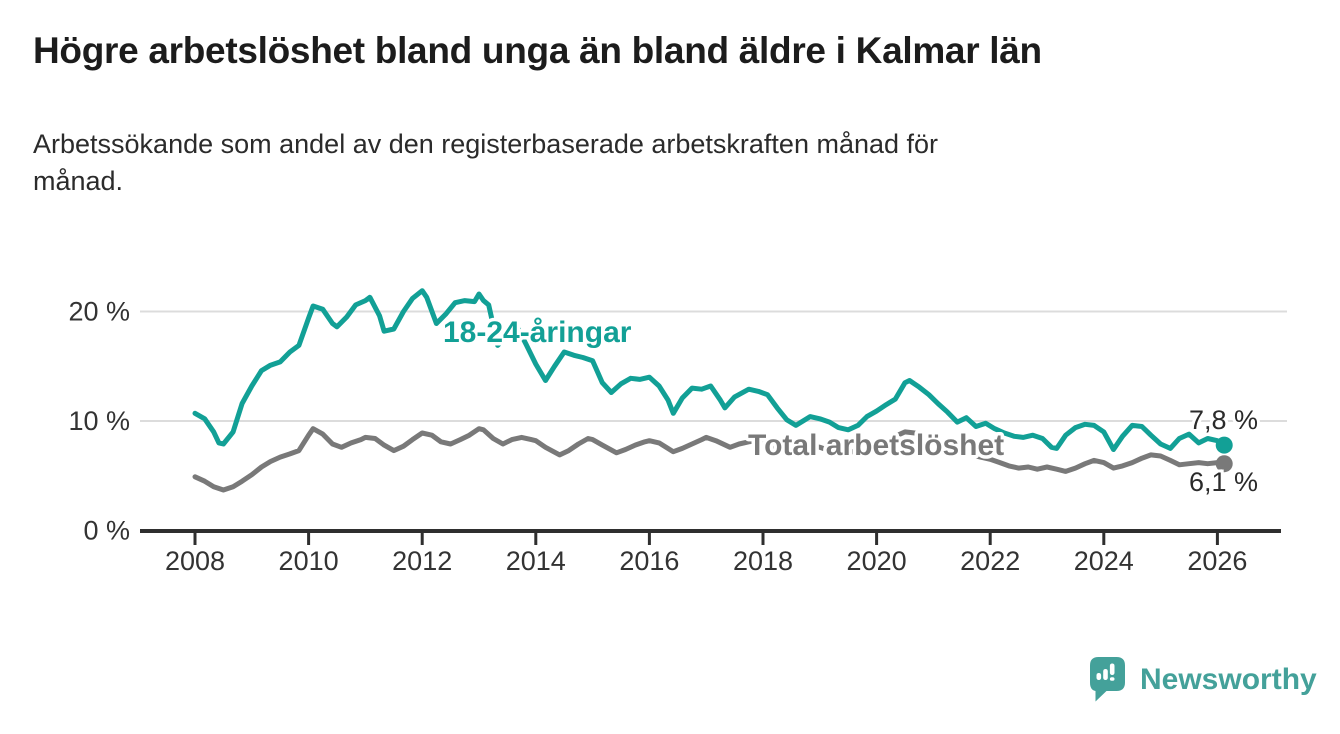  Describe the element at coordinates (990, 561) in the screenshot. I see `x-tick-label-2022: 2022` at that location.